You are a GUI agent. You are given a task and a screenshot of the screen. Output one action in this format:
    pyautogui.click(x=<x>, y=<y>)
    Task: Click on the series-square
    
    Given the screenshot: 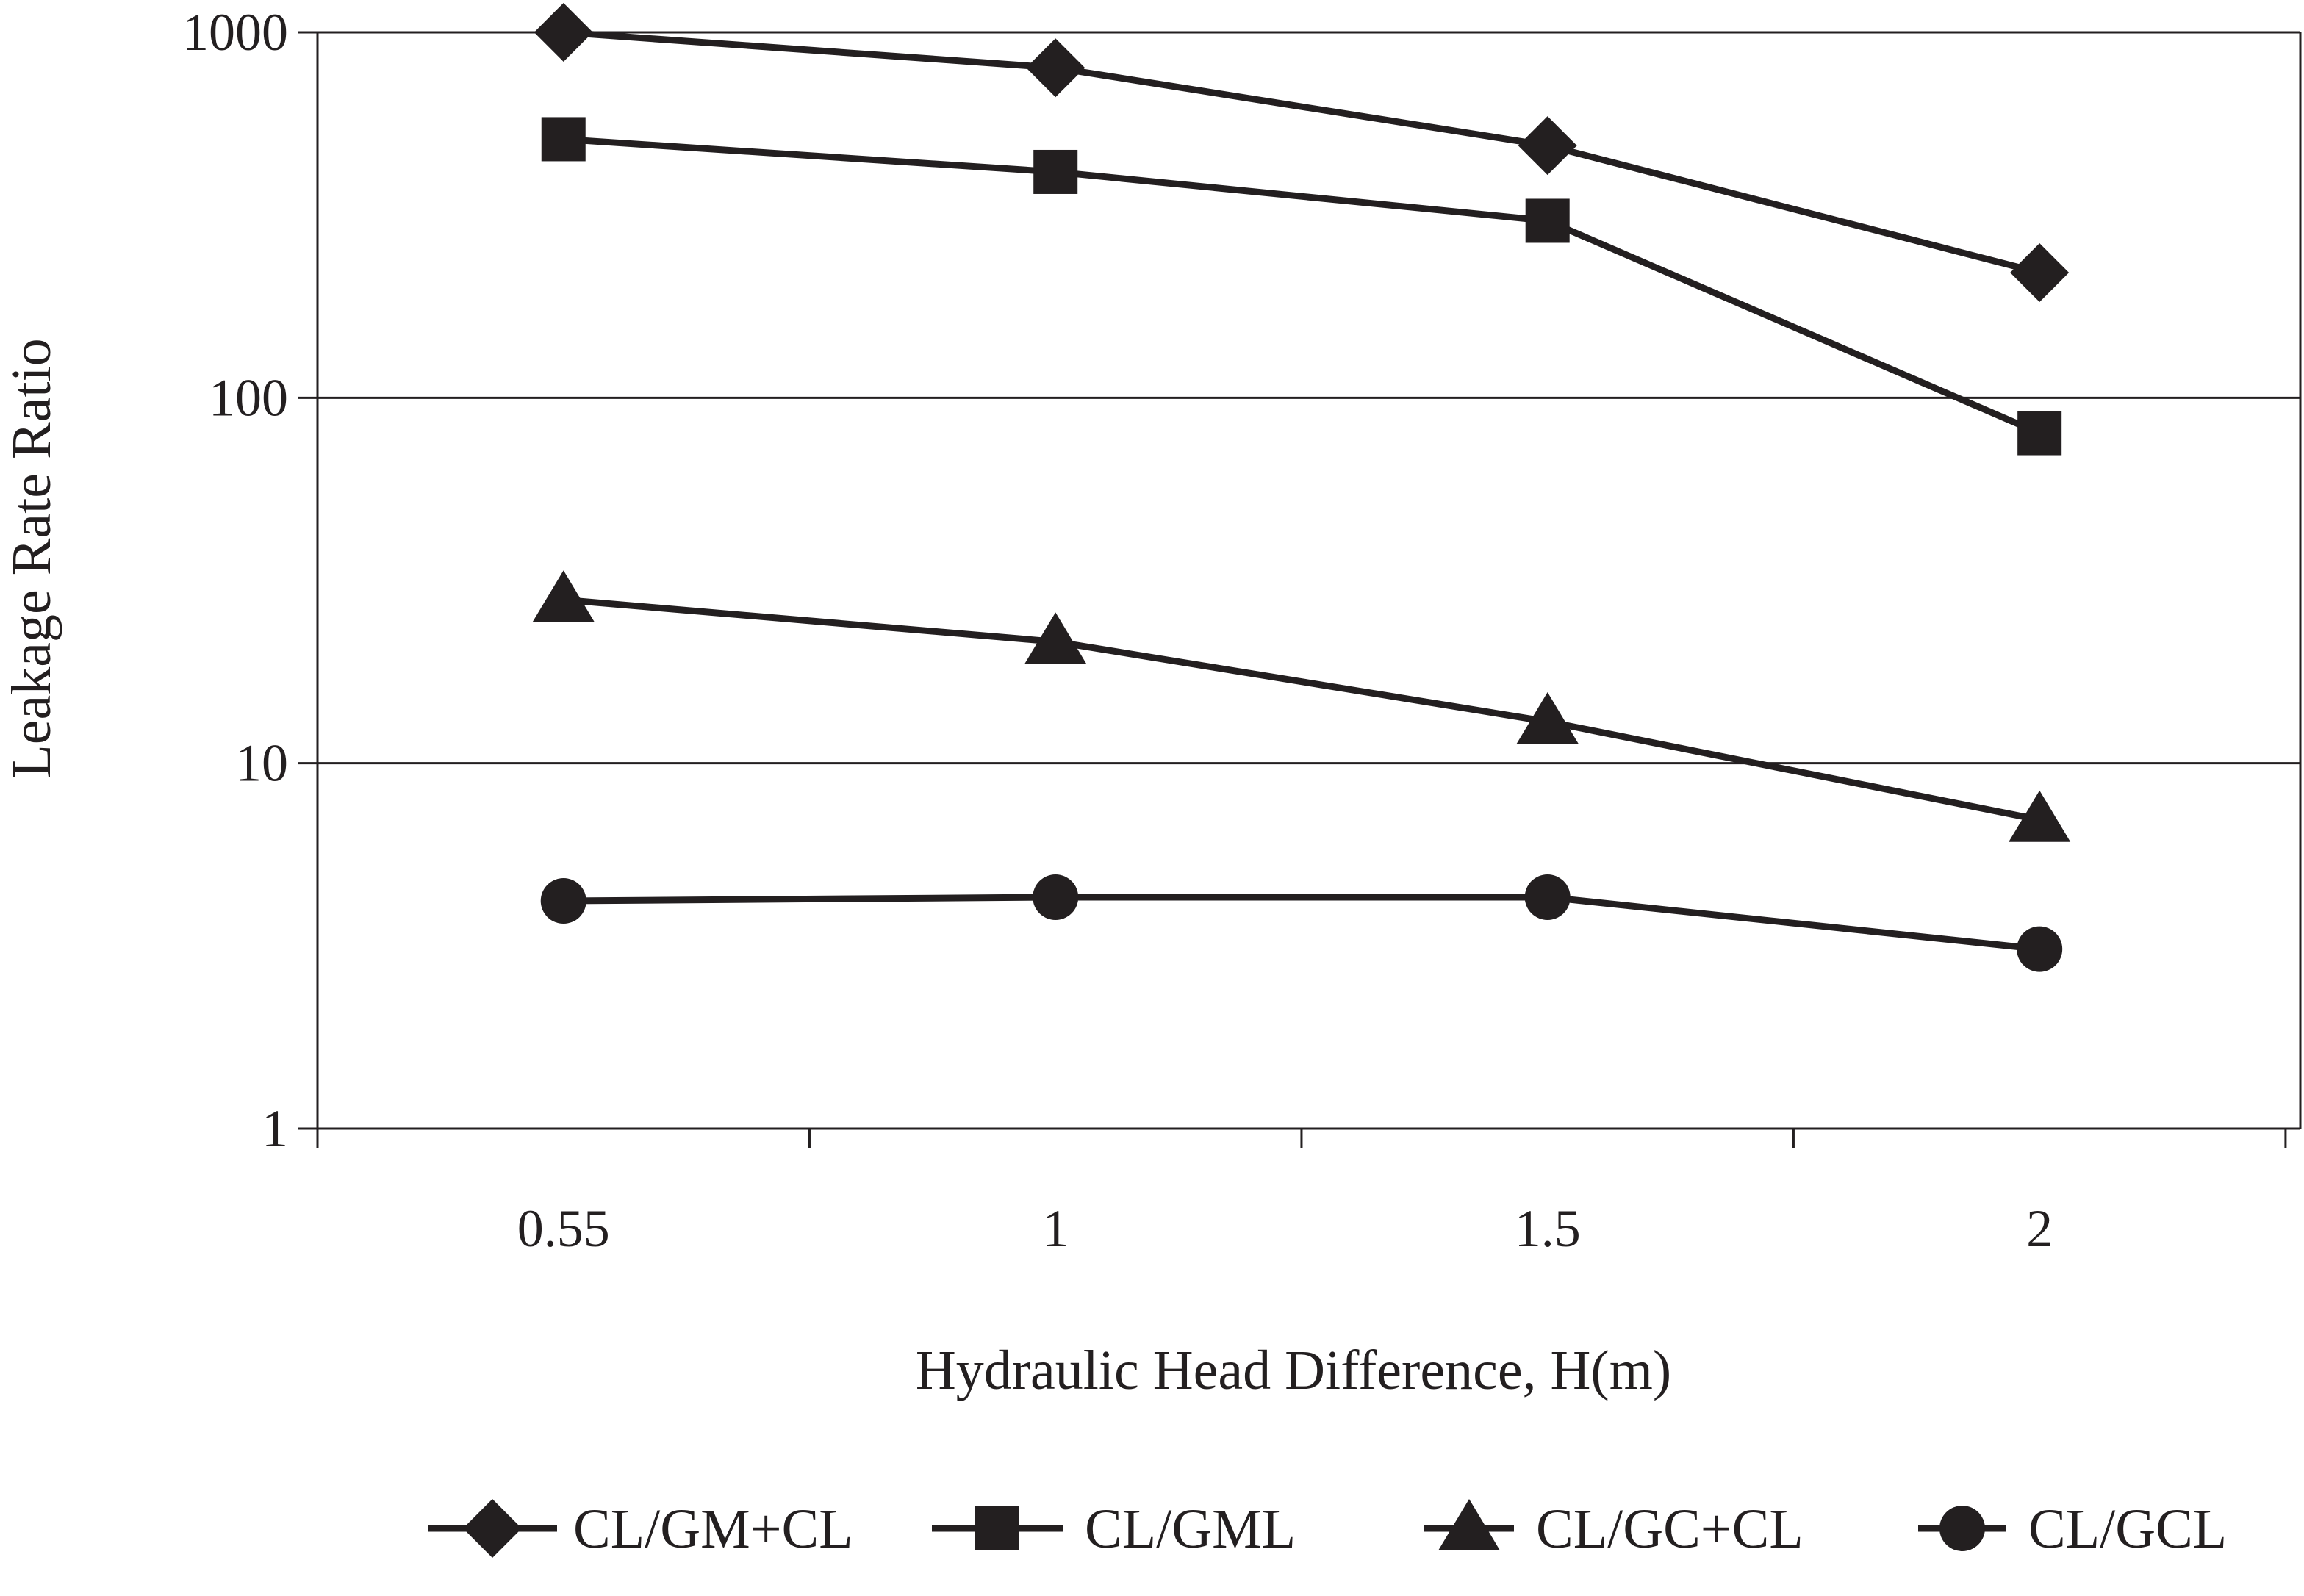 What is the action you would take?
    pyautogui.click(x=1301, y=286)
    